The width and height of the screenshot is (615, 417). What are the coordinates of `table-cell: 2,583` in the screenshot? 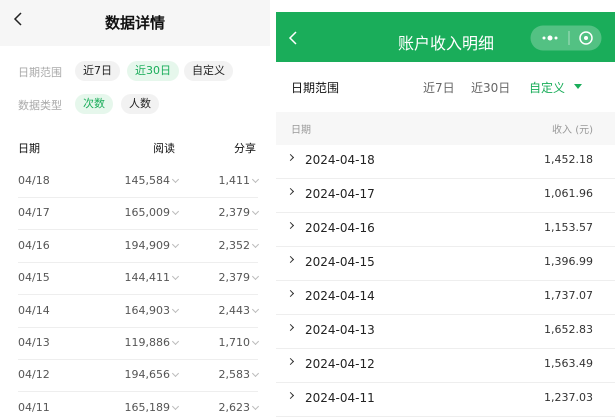 It's located at (234, 375).